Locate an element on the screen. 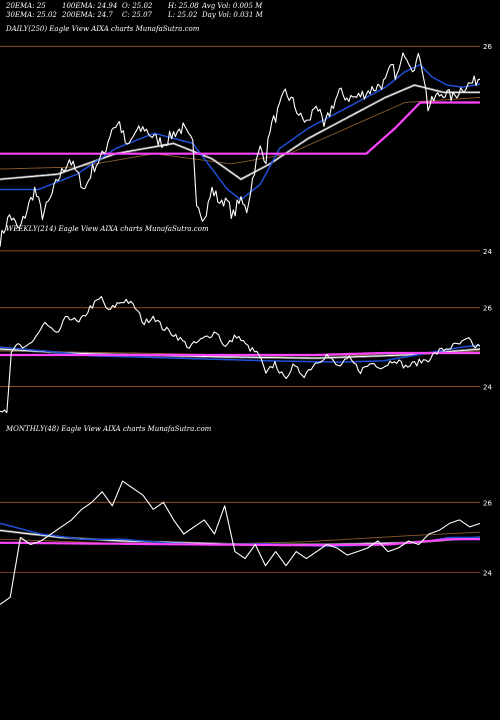 Image resolution: width=500 pixels, height=720 pixels. ema200-value: 200EMA: 24.7 is located at coordinates (87, 15).